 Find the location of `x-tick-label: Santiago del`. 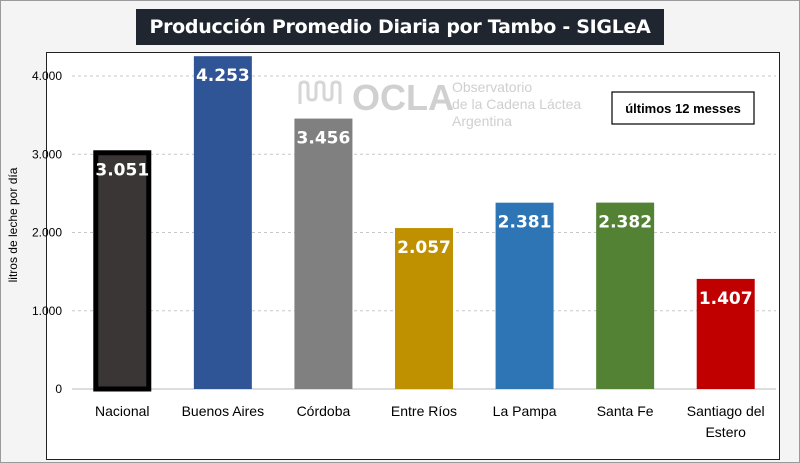

x-tick-label: Santiago del is located at coordinates (726, 411).